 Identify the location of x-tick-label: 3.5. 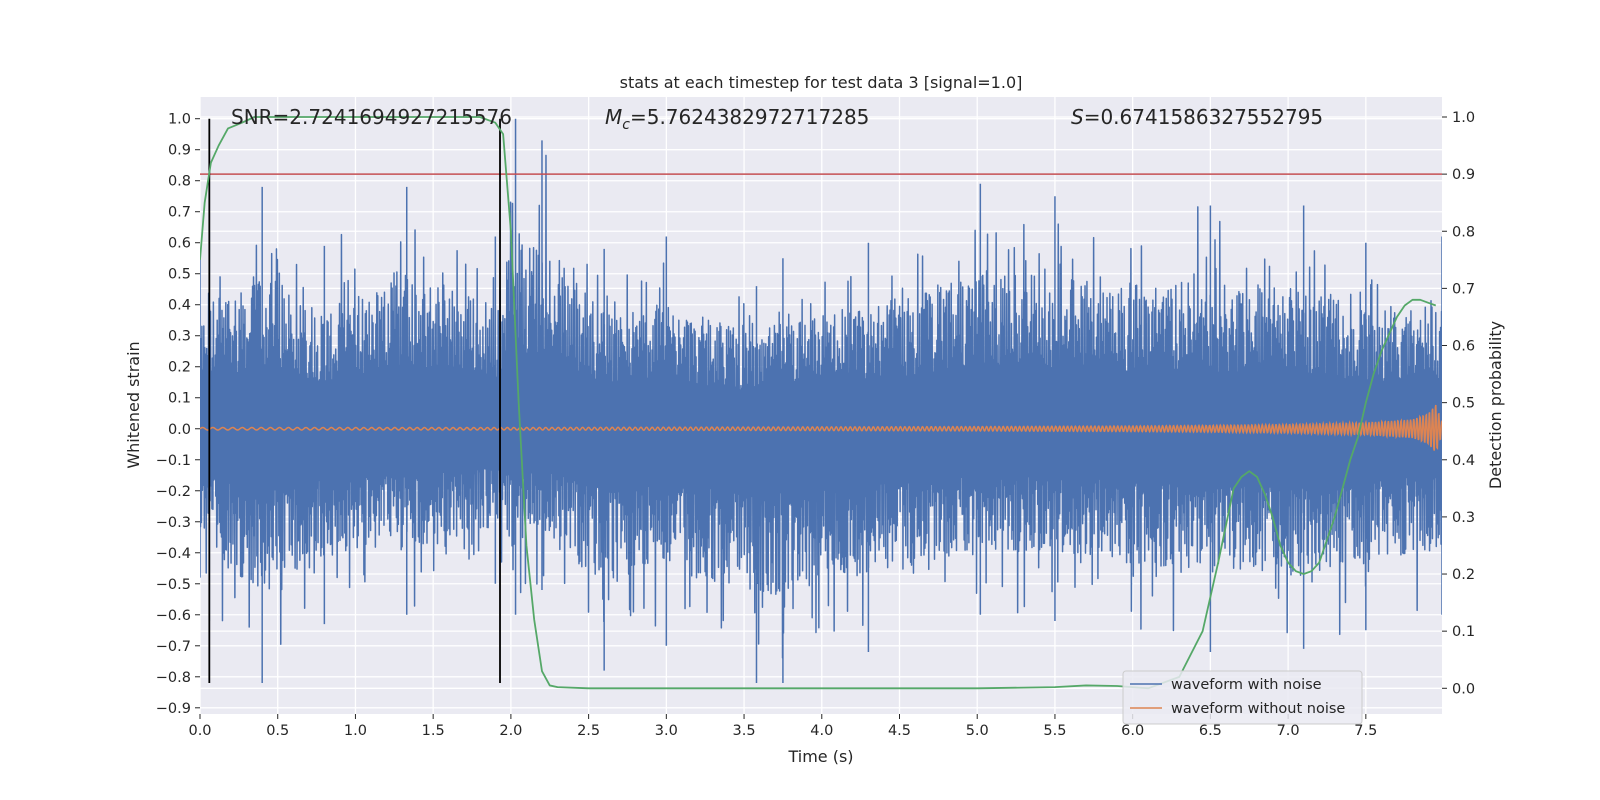
(744, 731).